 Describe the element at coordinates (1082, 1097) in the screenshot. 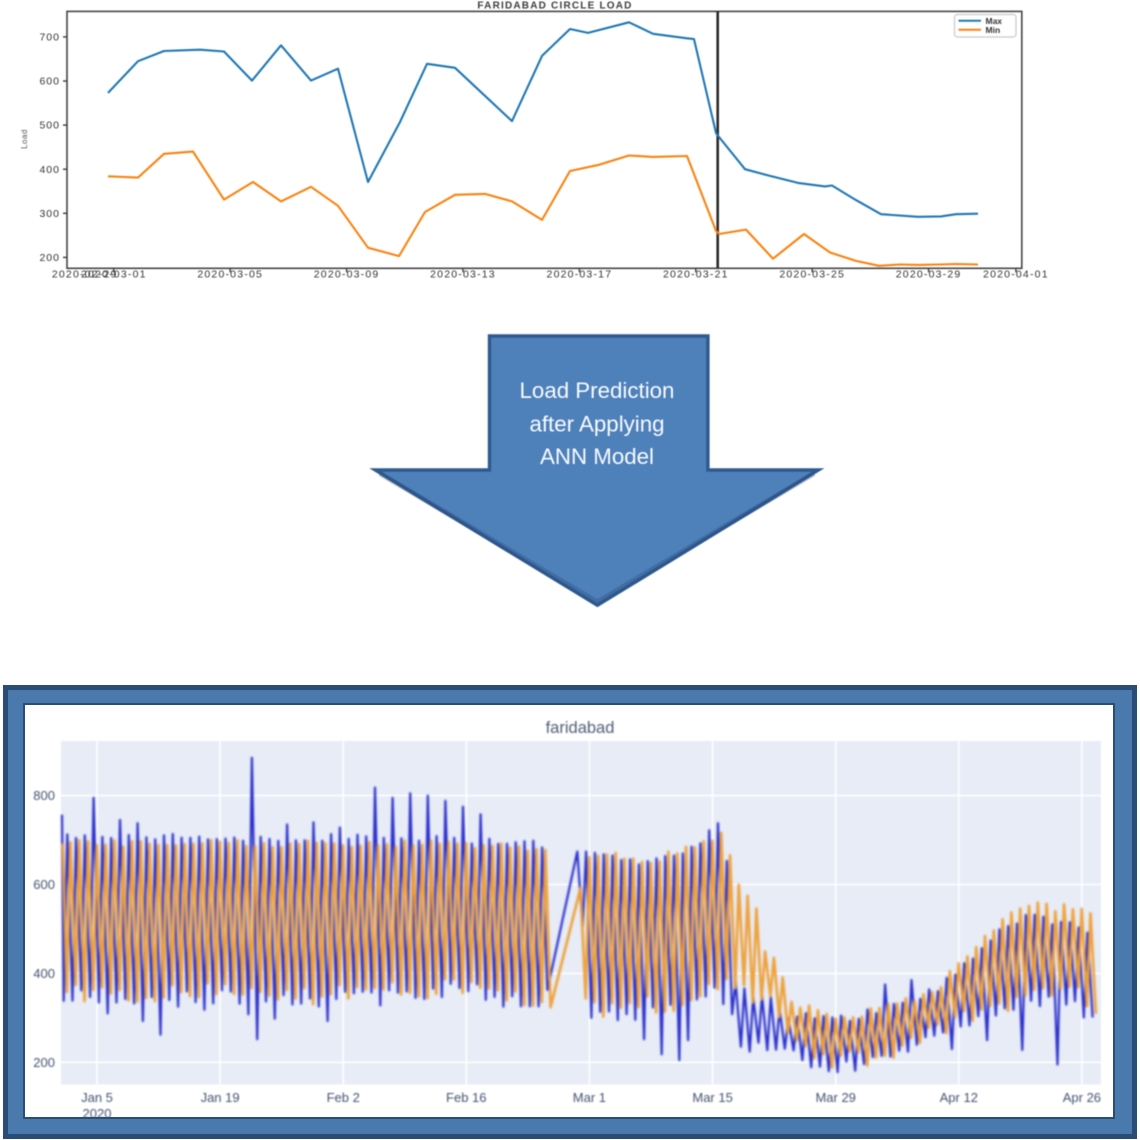

I see `svg-text: Apr 26` at that location.